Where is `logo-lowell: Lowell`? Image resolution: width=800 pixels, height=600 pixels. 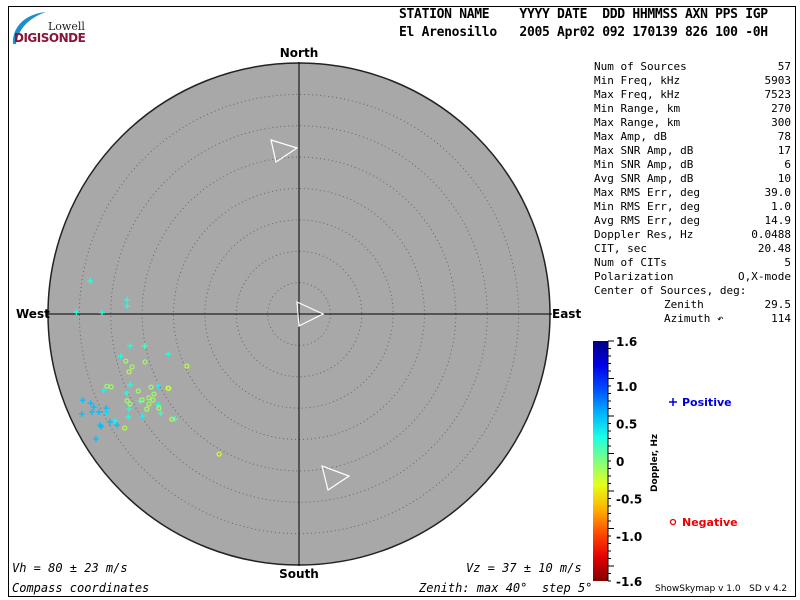
logo-lowell: Lowell is located at coordinates (66, 26).